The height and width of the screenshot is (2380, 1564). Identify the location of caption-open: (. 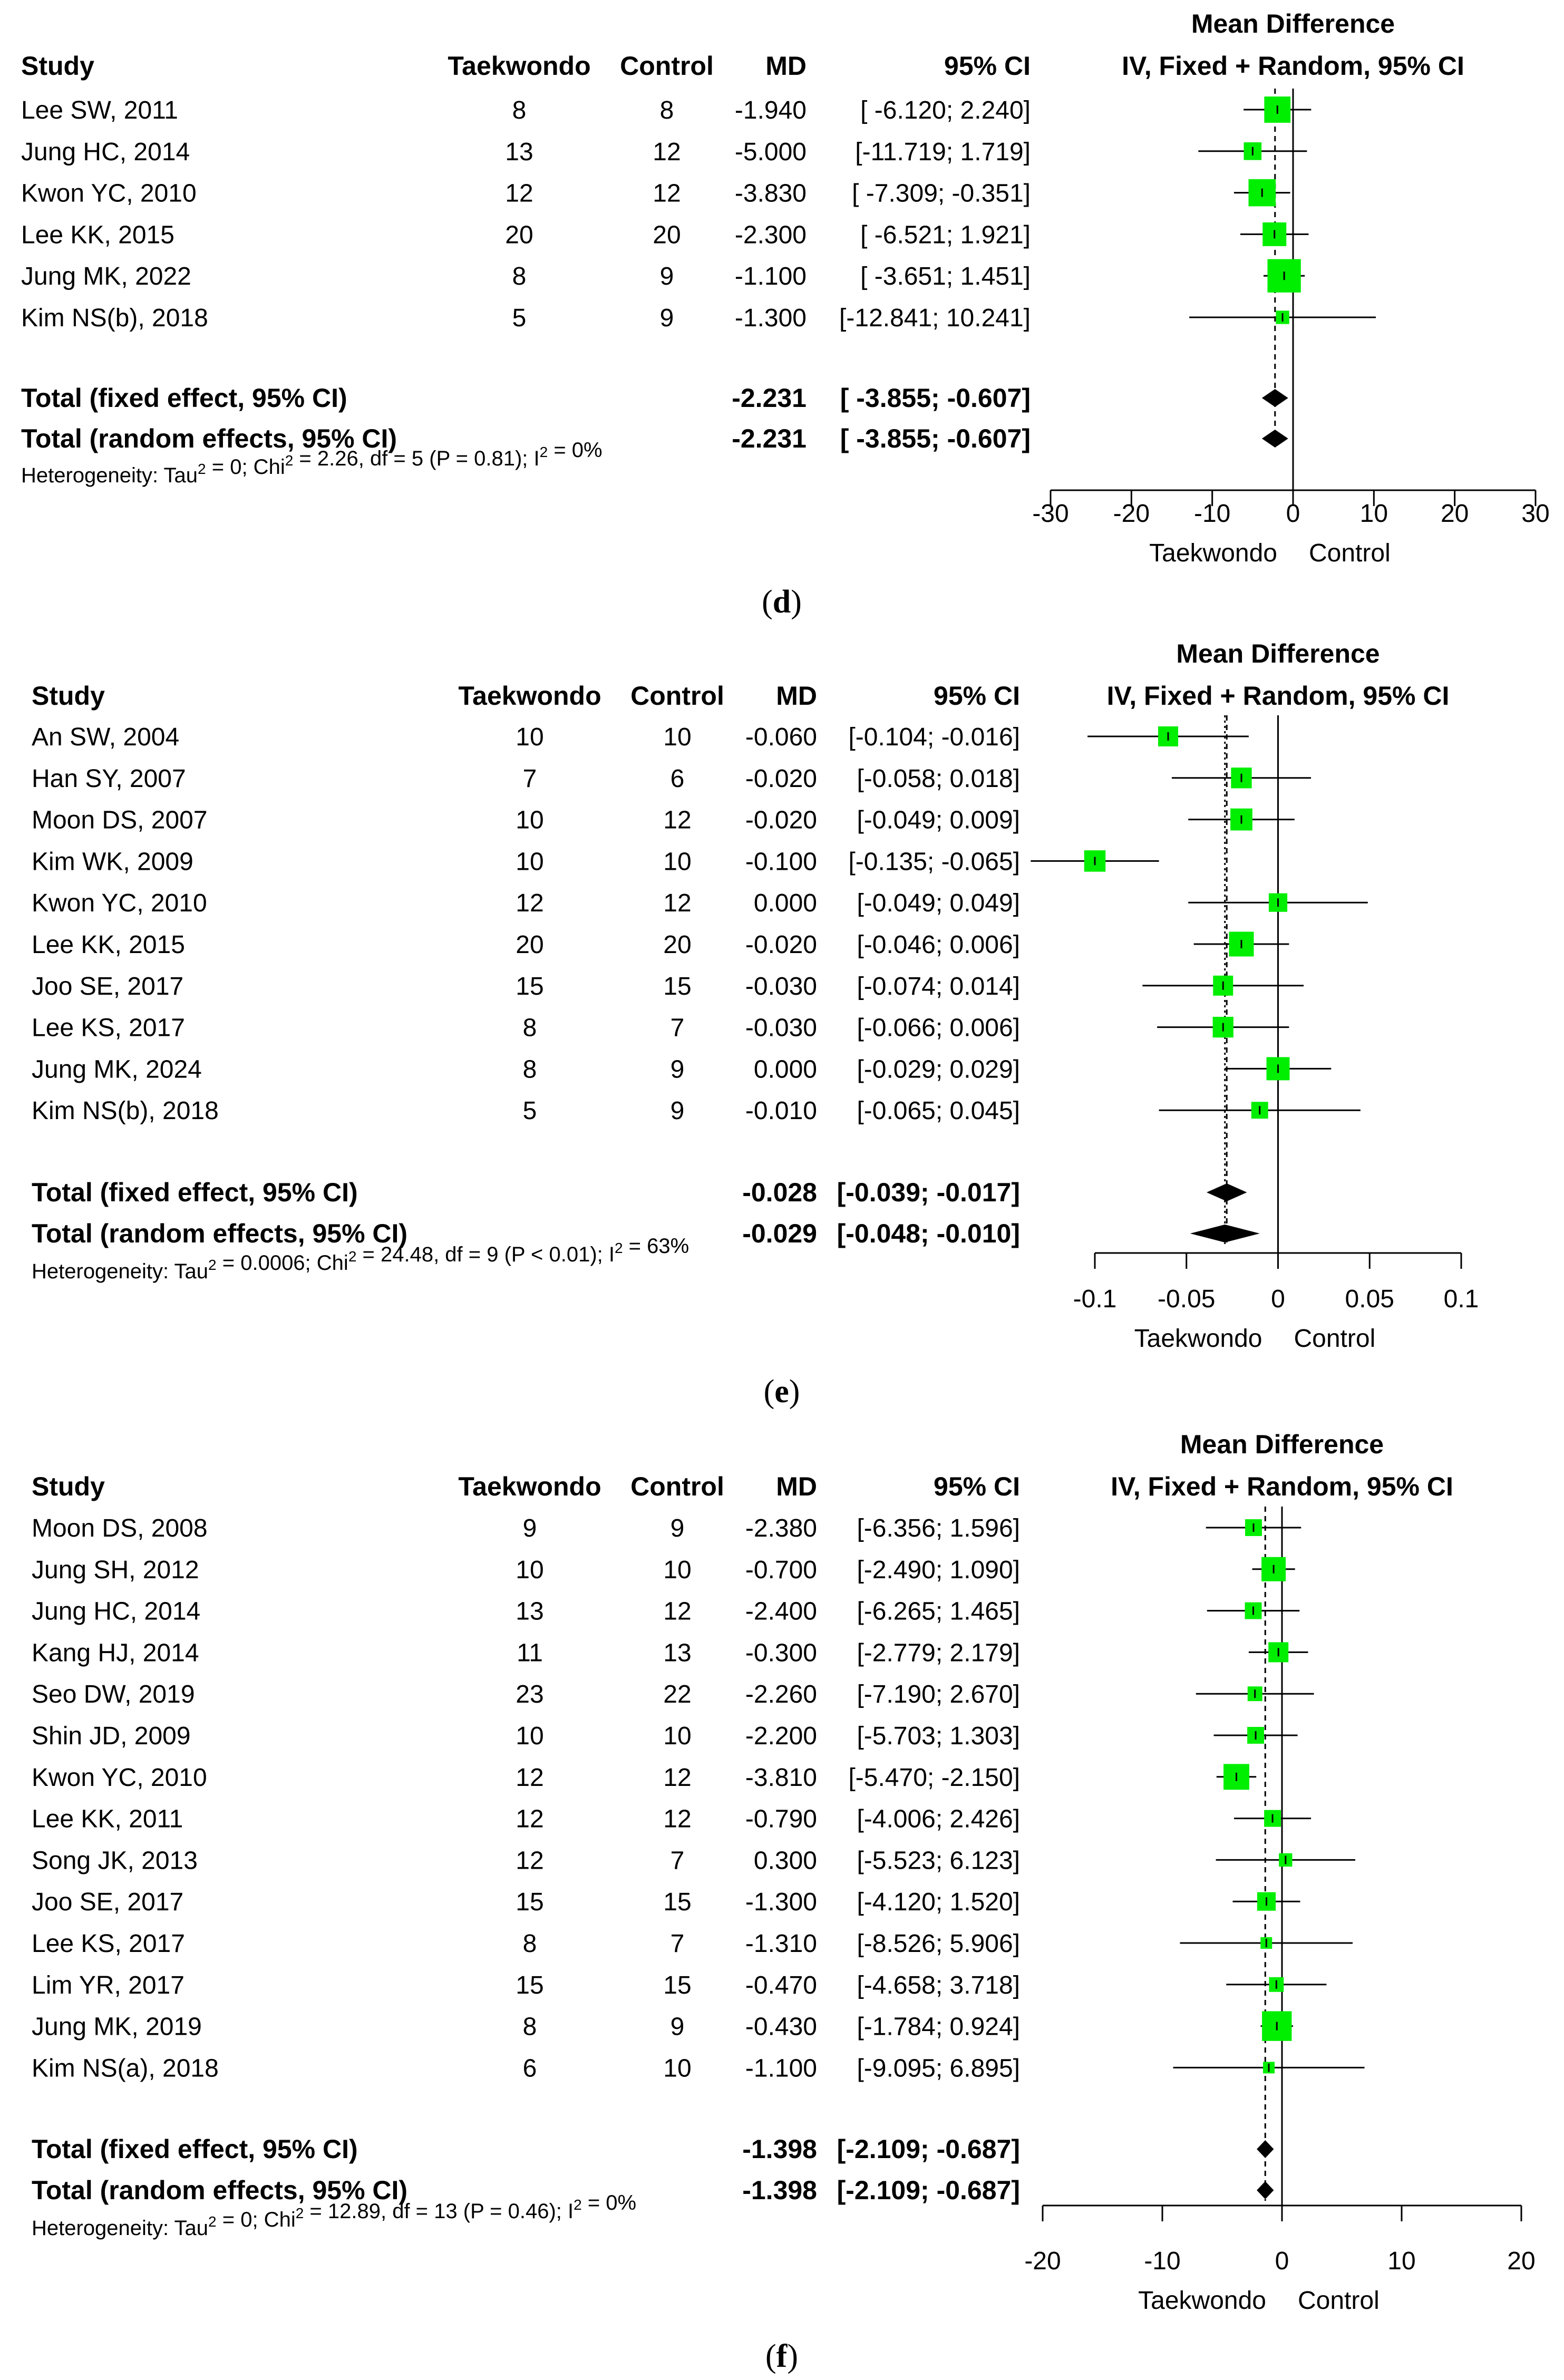
(769, 1392).